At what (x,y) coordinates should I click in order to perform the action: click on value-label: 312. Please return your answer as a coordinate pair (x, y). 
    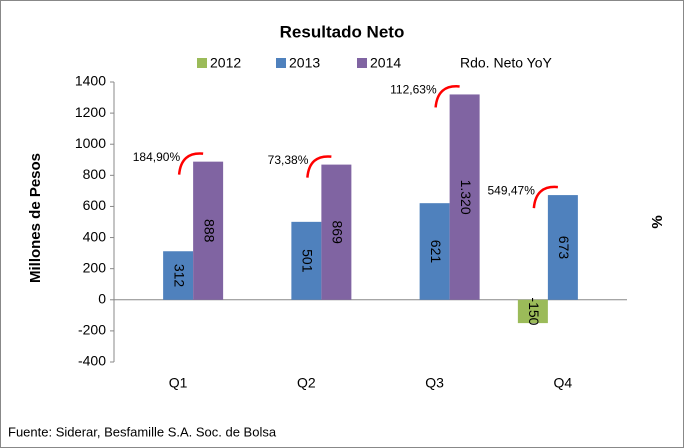
    Looking at the image, I should click on (179, 276).